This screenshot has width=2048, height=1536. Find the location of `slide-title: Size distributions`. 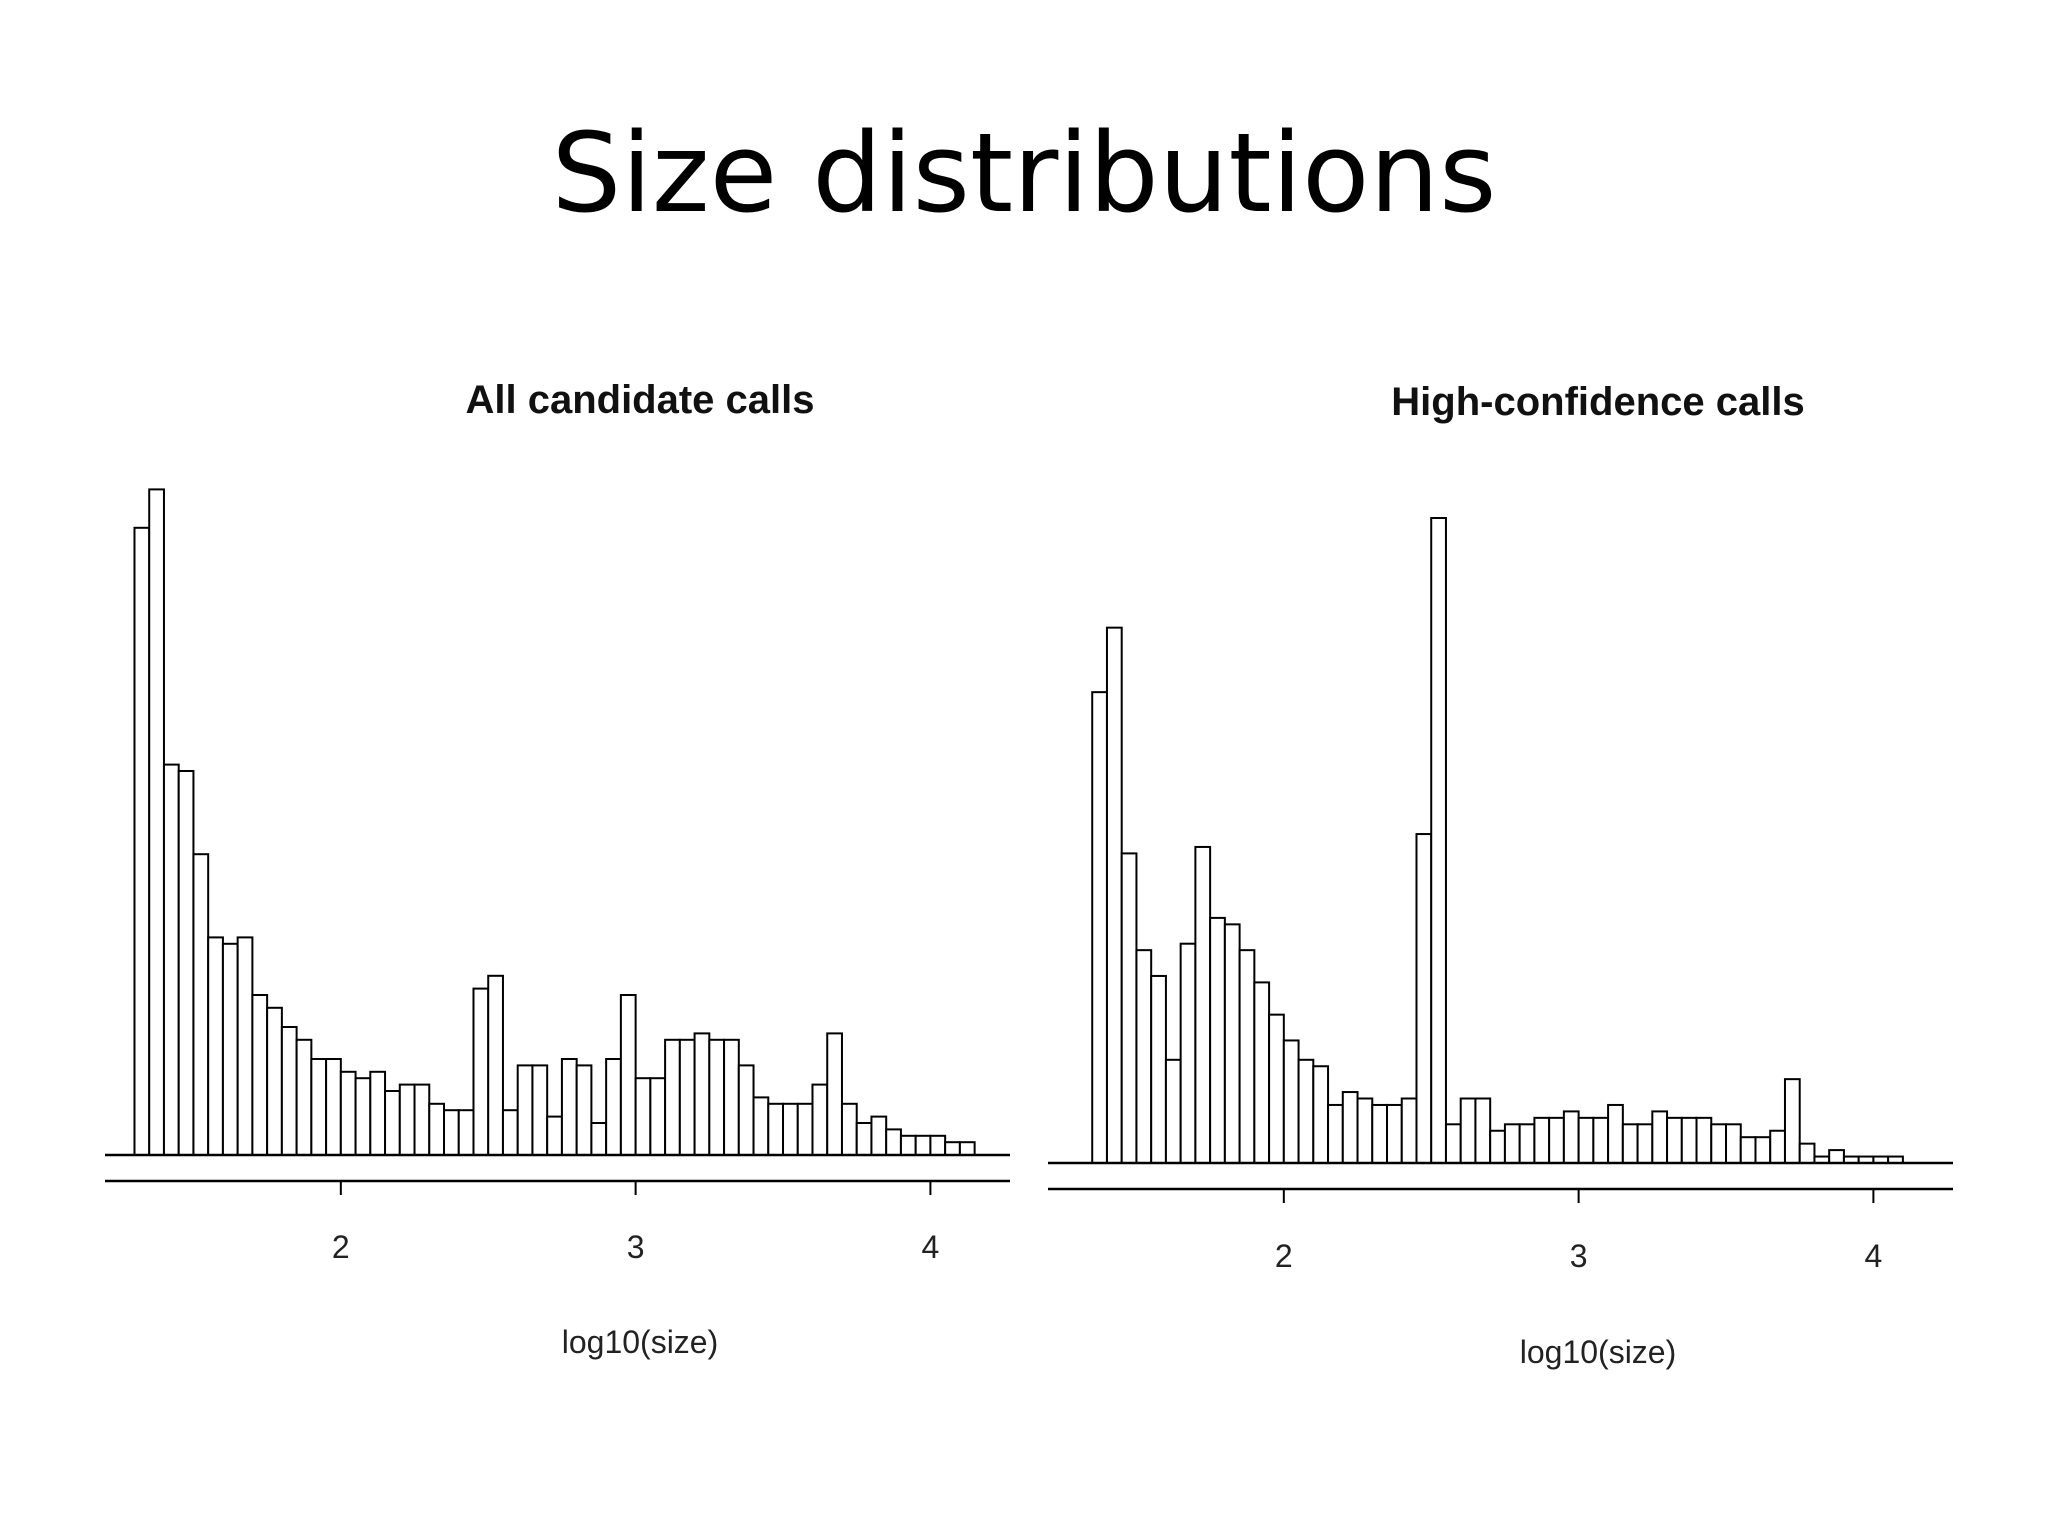

slide-title: Size distributions is located at coordinates (1024, 173).